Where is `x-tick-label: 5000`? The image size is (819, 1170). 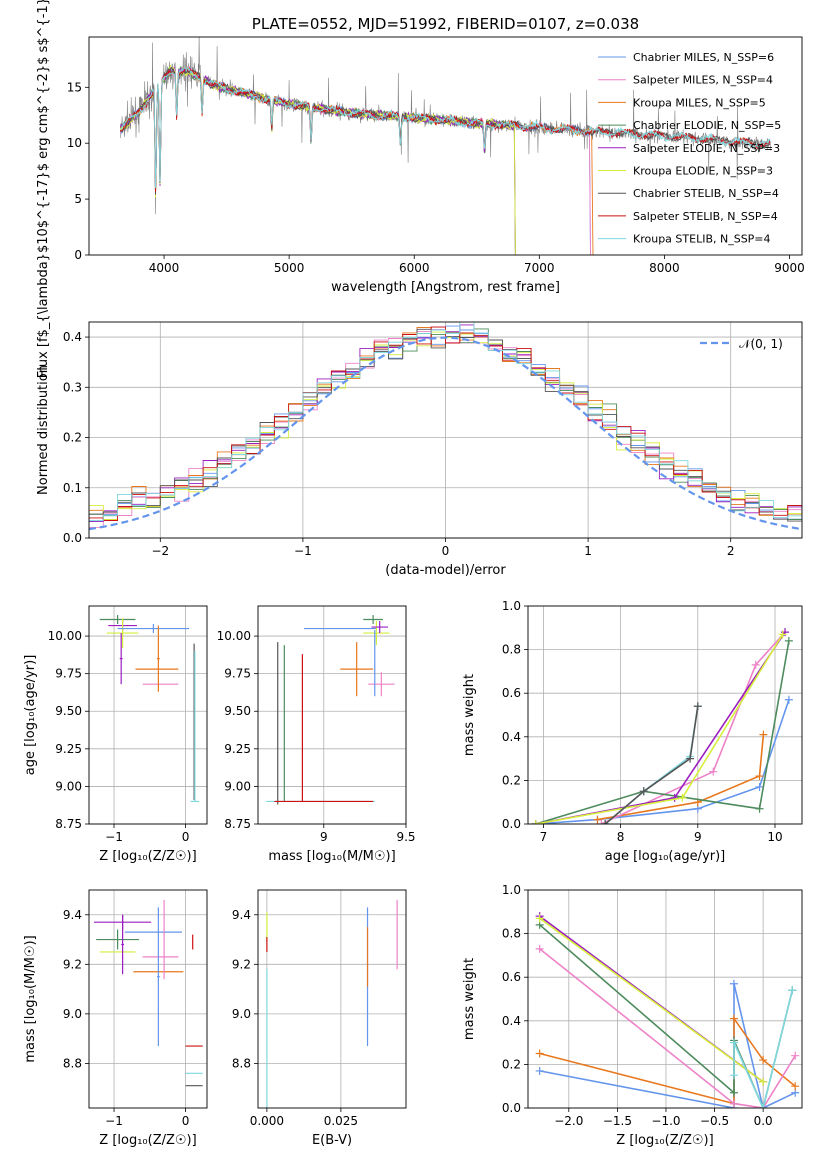 x-tick-label: 5000 is located at coordinates (289, 268).